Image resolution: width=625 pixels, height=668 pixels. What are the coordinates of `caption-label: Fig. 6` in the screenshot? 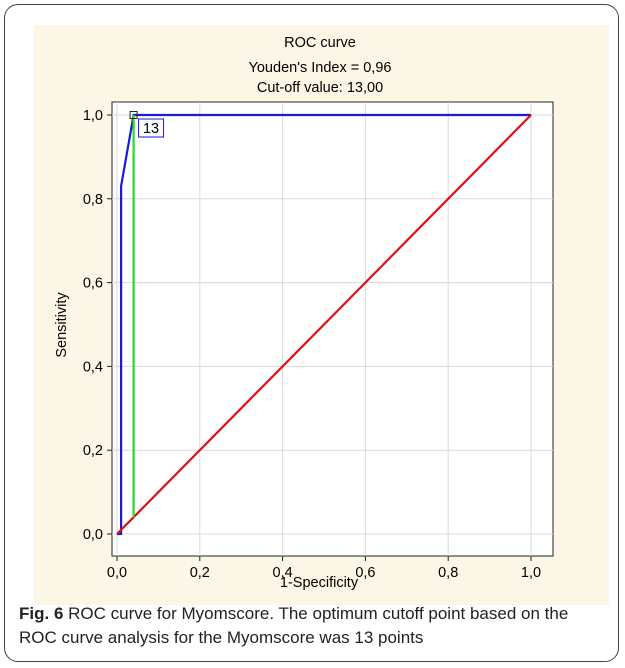 It's located at (41, 613).